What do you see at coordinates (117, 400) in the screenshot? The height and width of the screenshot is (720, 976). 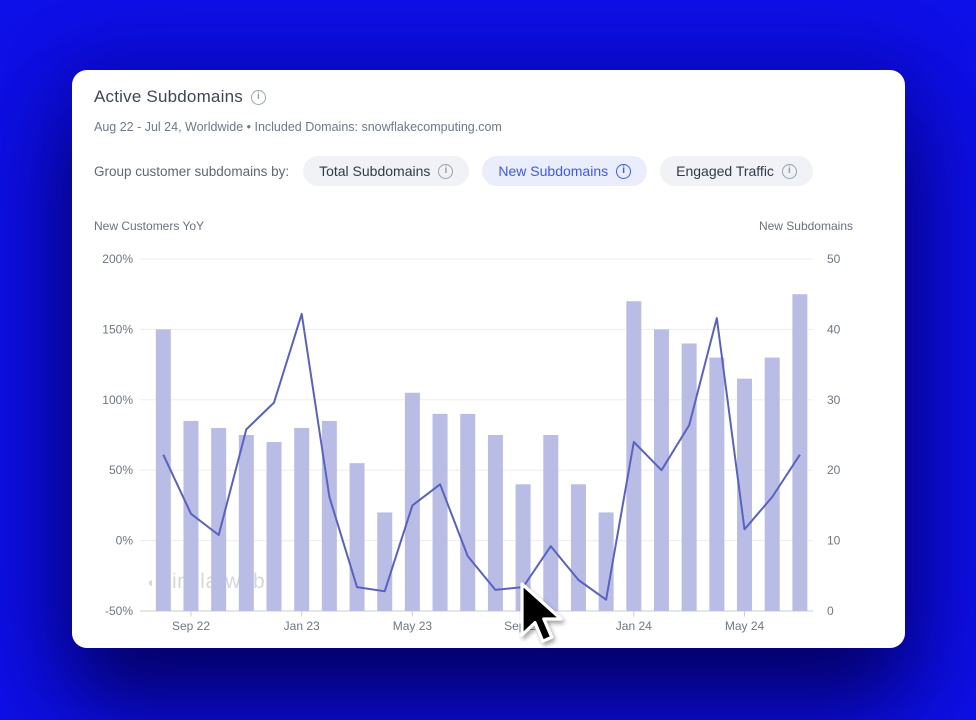 I see `left-axis-tick-label: 100%` at bounding box center [117, 400].